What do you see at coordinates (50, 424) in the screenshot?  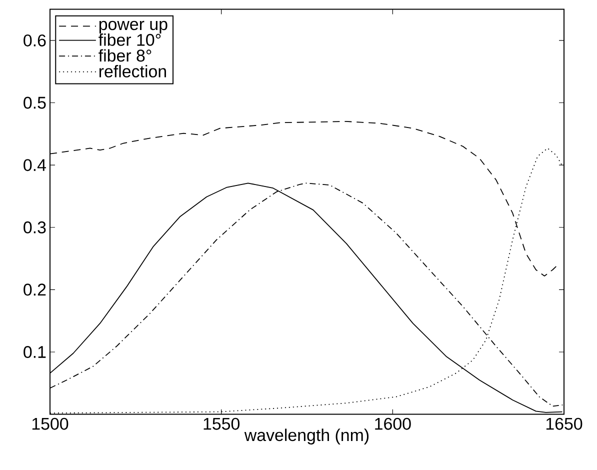 I see `x-tick-label: 1500` at bounding box center [50, 424].